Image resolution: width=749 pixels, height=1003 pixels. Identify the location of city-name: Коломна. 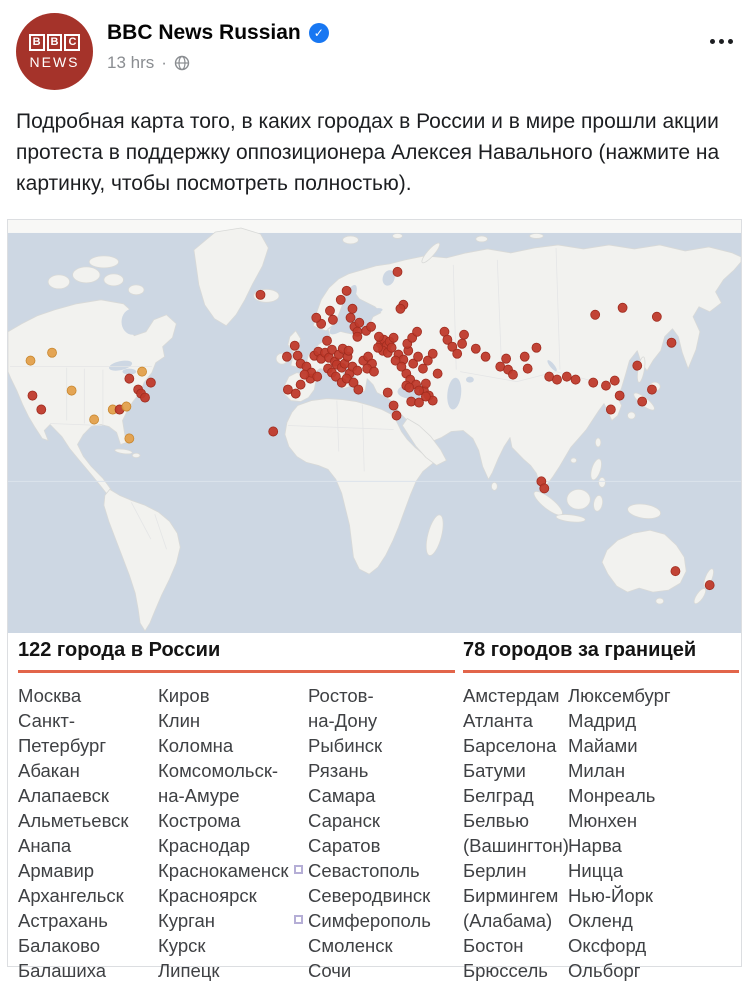
(196, 745).